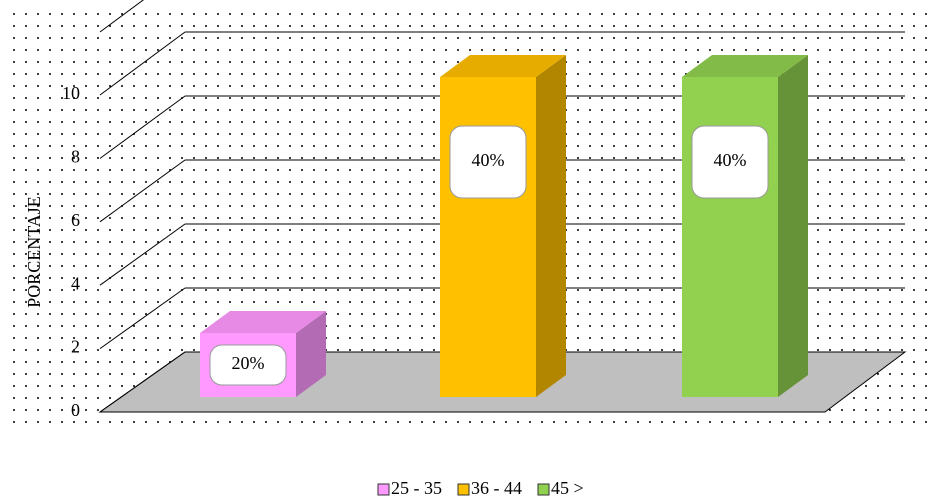  Describe the element at coordinates (75, 283) in the screenshot. I see `y-tick-label: 4` at that location.